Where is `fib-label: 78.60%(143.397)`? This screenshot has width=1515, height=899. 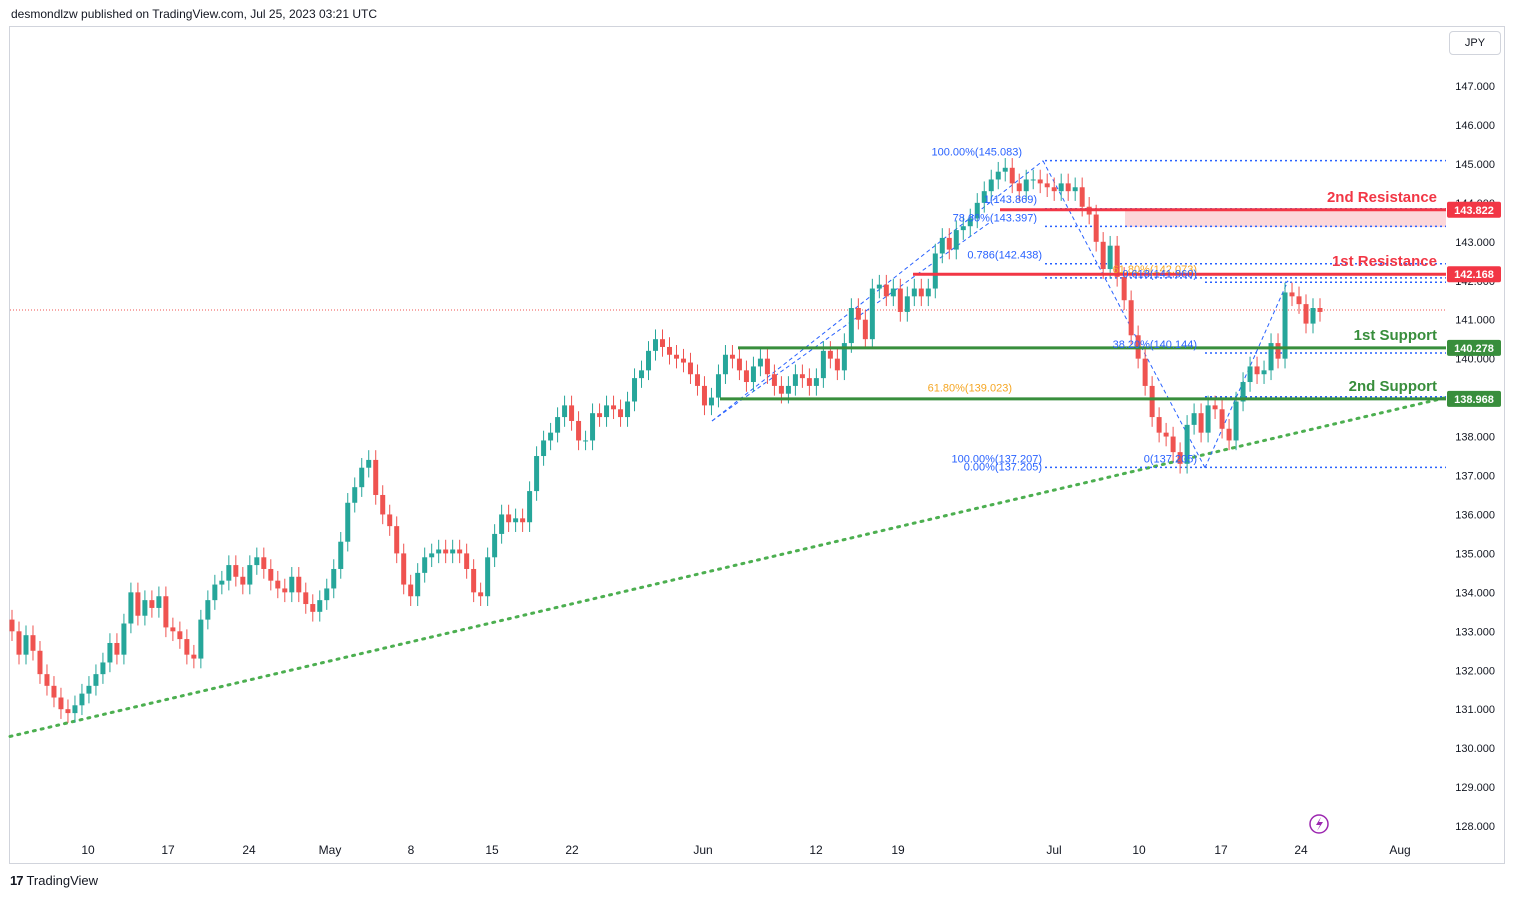 fib-label: 78.60%(143.397) is located at coordinates (995, 218).